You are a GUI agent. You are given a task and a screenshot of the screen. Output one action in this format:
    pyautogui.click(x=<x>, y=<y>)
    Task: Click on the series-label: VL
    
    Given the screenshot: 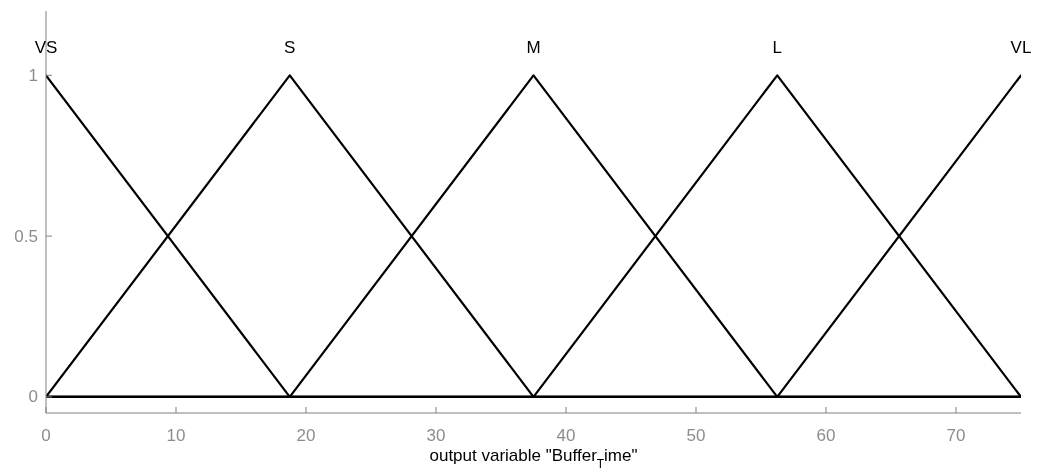 What is the action you would take?
    pyautogui.click(x=1021, y=48)
    